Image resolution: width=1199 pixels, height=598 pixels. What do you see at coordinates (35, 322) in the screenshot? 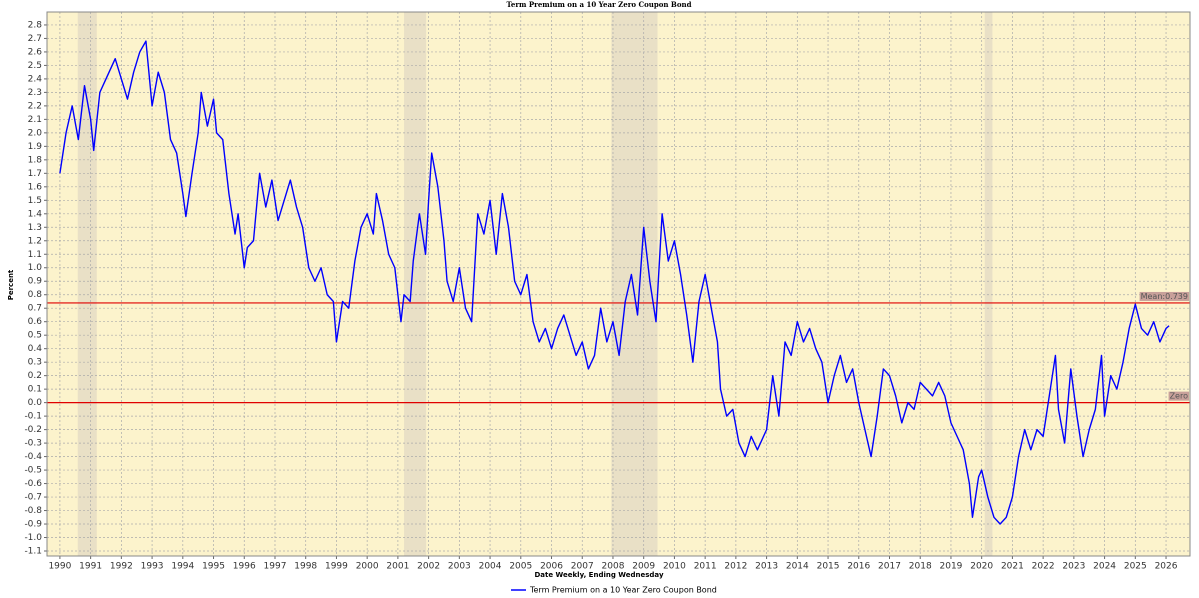
I see `y-tick-label: 0.6` at bounding box center [35, 322].